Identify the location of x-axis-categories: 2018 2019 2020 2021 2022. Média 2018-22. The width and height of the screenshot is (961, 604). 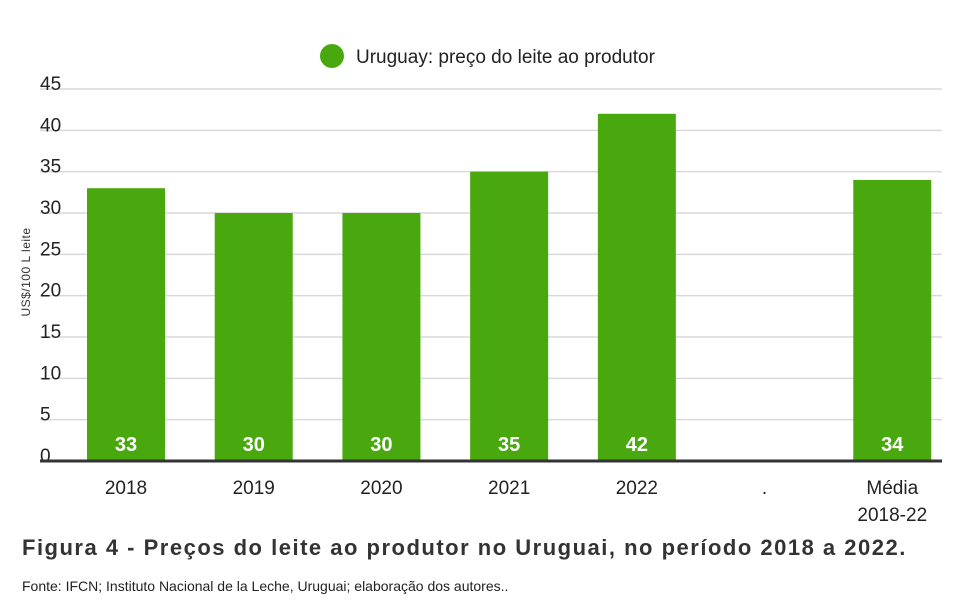
(516, 502).